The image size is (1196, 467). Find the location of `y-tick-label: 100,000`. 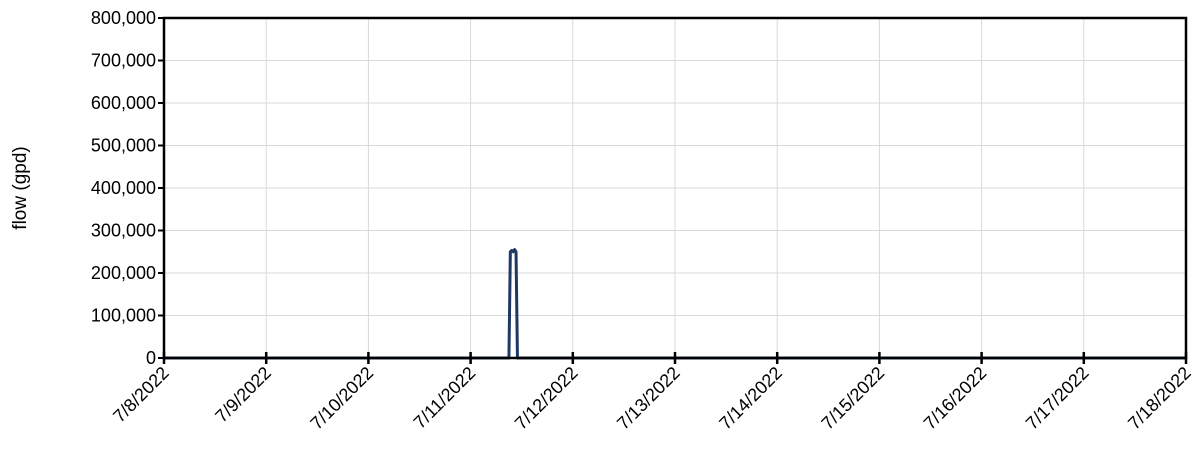

y-tick-label: 100,000 is located at coordinates (123, 316).